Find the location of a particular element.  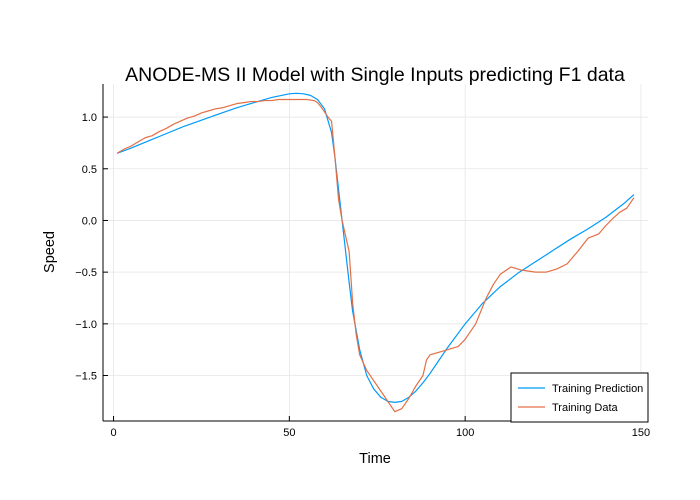

legend-label-data: Training Data is located at coordinates (585, 408).